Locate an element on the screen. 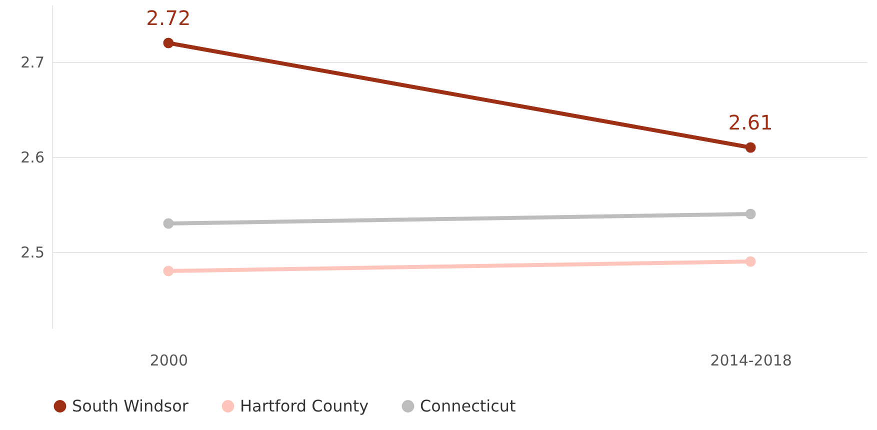  y-tick-label: 2.7 is located at coordinates (32, 63).